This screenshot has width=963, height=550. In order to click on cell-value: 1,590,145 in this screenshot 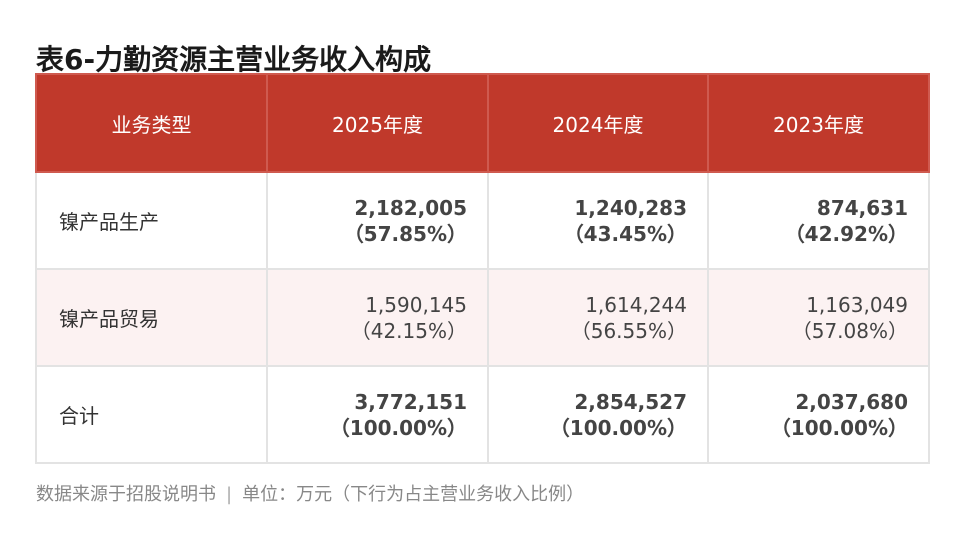, I will do `click(416, 304)`.